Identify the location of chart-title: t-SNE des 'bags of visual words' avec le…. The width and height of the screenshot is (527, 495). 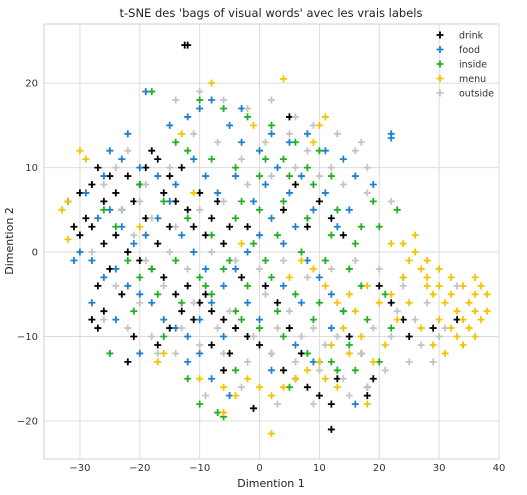
(270, 13).